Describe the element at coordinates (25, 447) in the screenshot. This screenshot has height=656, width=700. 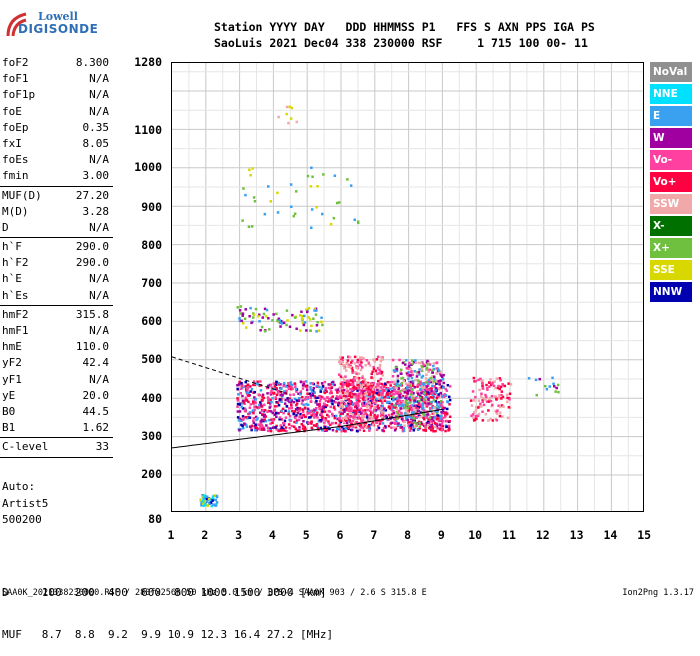
I see `param-name: C-level` at that location.